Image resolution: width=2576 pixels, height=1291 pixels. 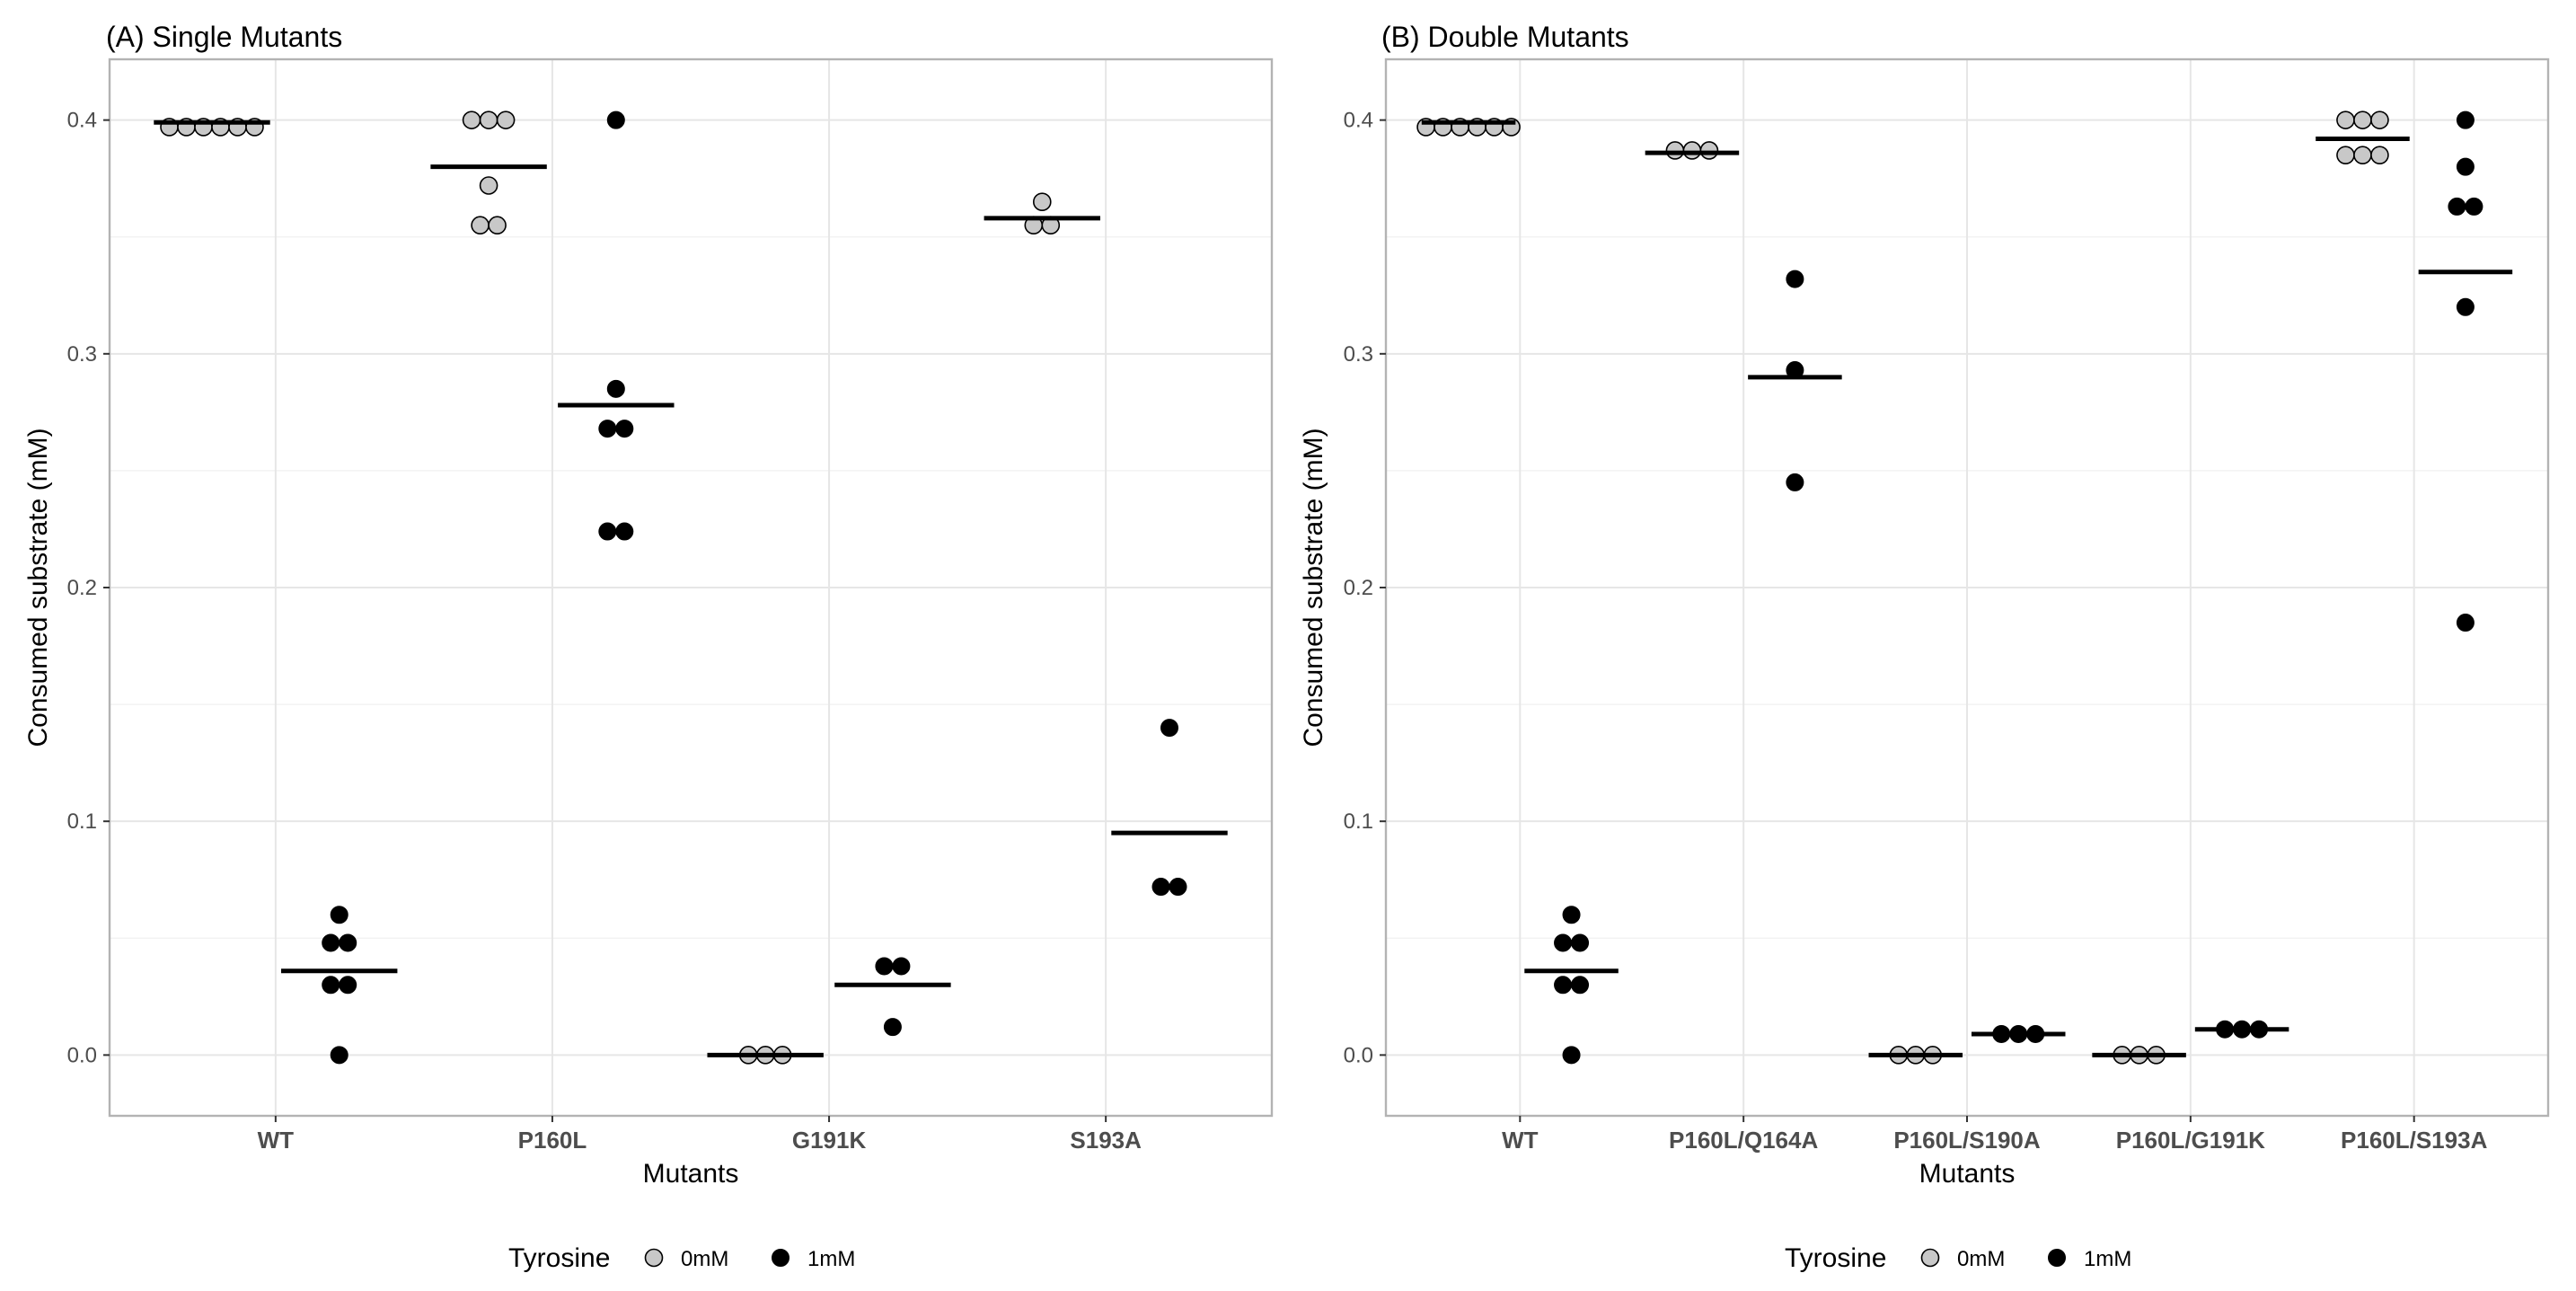 I want to click on point-0mM-s193a, so click(x=1042, y=202).